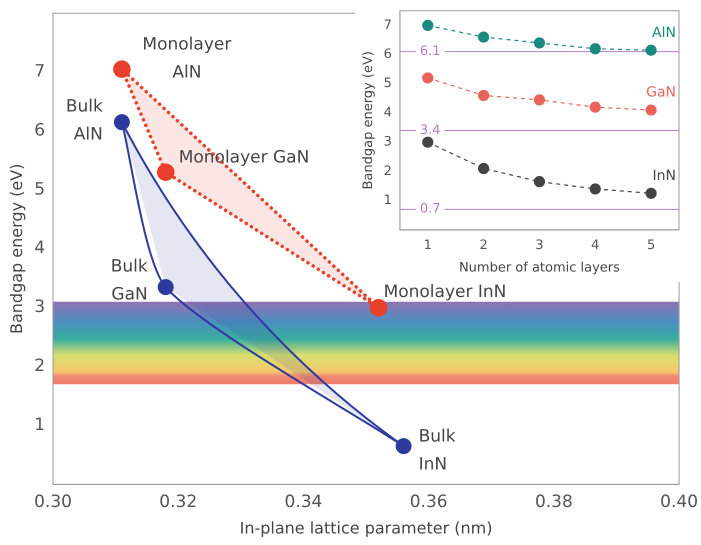  Describe the element at coordinates (187, 58) in the screenshot. I see `annotation: Monolayer AlN` at that location.